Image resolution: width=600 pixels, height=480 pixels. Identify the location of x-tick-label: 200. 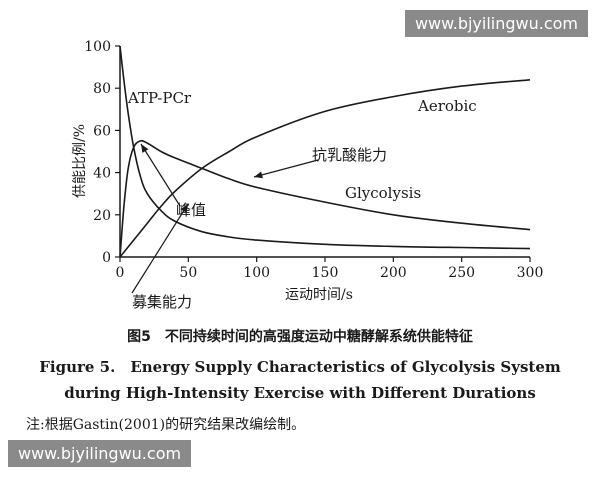
(393, 273).